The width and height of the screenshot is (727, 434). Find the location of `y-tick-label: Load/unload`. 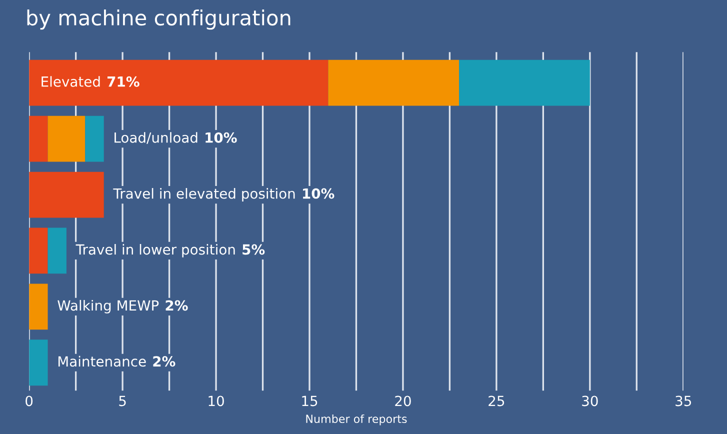

y-tick-label: Load/unload is located at coordinates (156, 138).